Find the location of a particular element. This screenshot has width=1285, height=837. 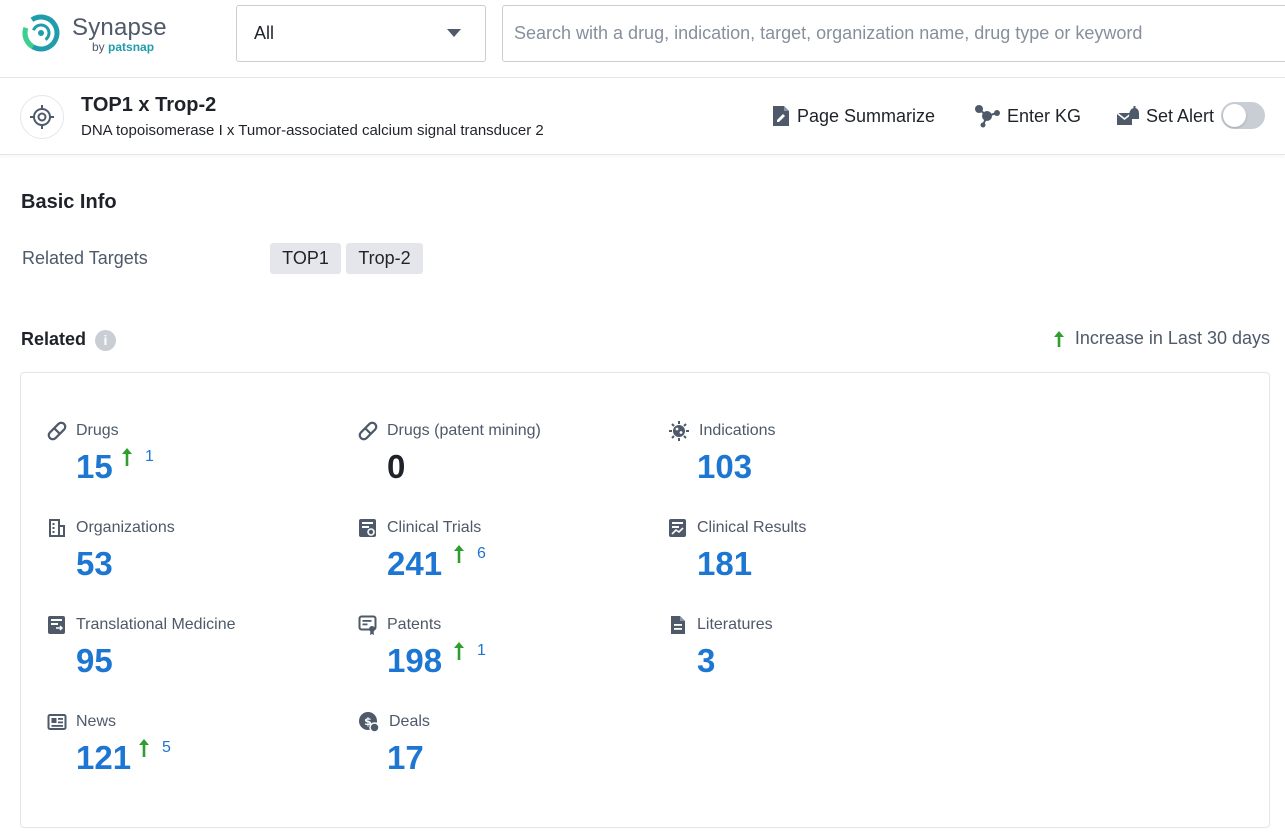

clinical-trial-icon is located at coordinates (368, 528).